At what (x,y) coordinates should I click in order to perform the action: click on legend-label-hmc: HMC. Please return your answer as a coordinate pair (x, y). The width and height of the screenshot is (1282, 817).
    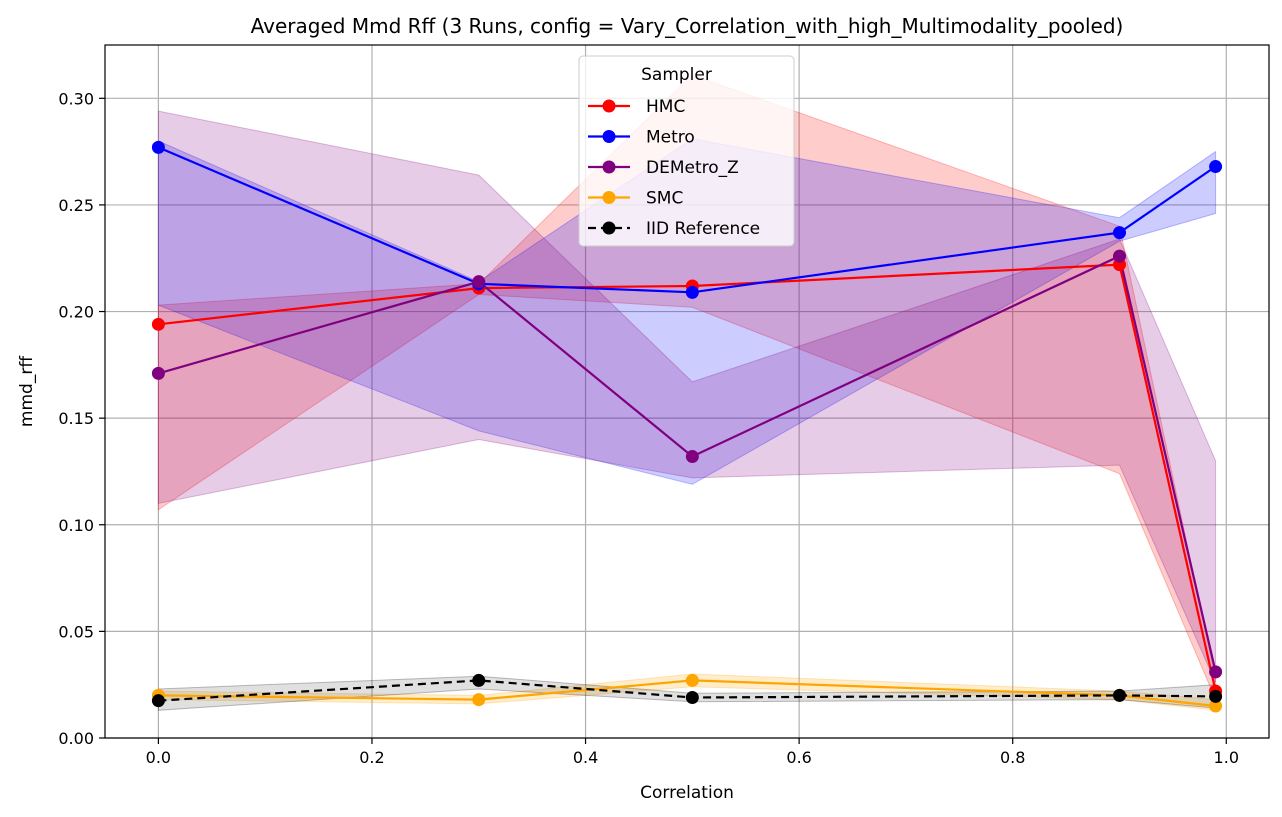
    Looking at the image, I should click on (665, 107).